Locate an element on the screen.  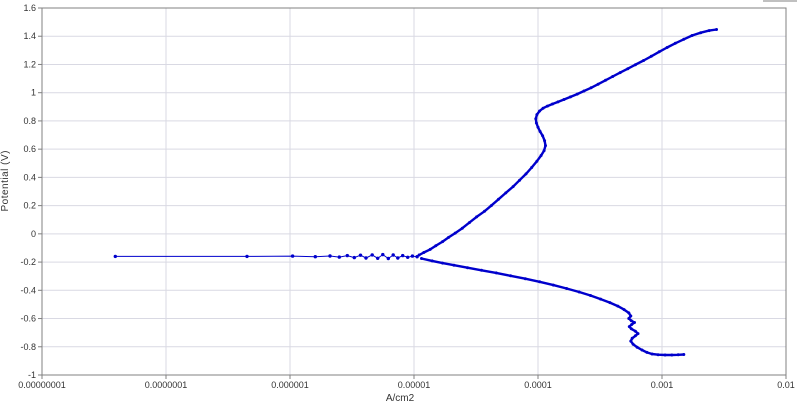
x-tick-label: 0.0001 is located at coordinates (538, 385).